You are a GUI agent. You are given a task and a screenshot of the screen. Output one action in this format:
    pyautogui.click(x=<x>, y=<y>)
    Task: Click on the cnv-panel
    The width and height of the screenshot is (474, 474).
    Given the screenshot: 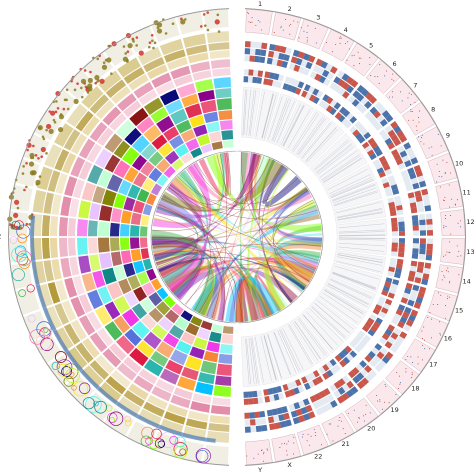 What is the action you would take?
    pyautogui.click(x=259, y=21)
    